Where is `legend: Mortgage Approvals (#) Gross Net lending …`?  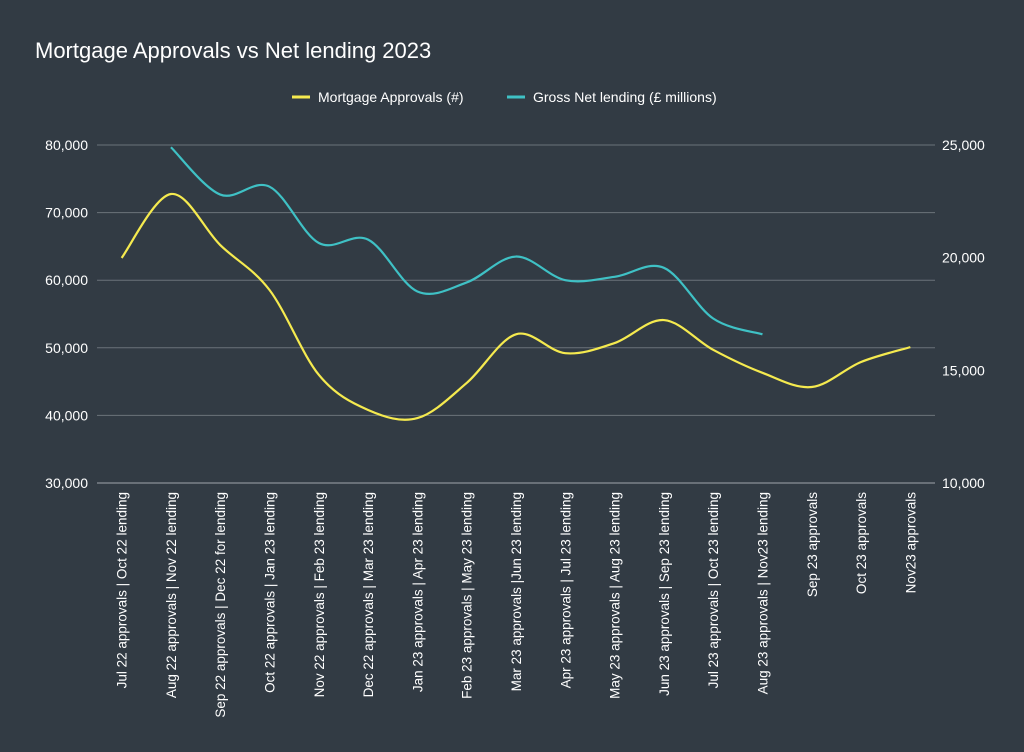
legend: Mortgage Approvals (#) Gross Net lending … is located at coordinates (504, 97).